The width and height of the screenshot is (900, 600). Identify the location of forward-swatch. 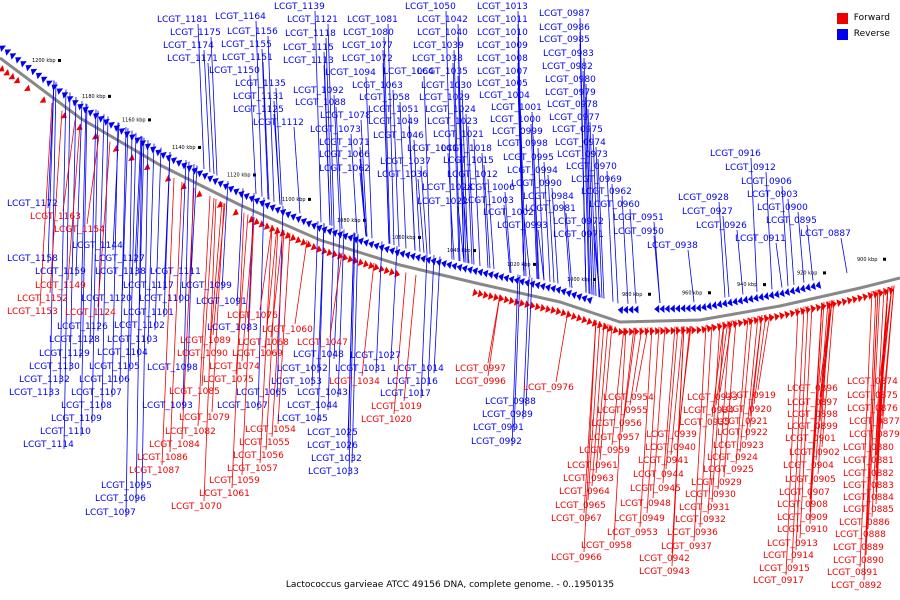
(842, 18).